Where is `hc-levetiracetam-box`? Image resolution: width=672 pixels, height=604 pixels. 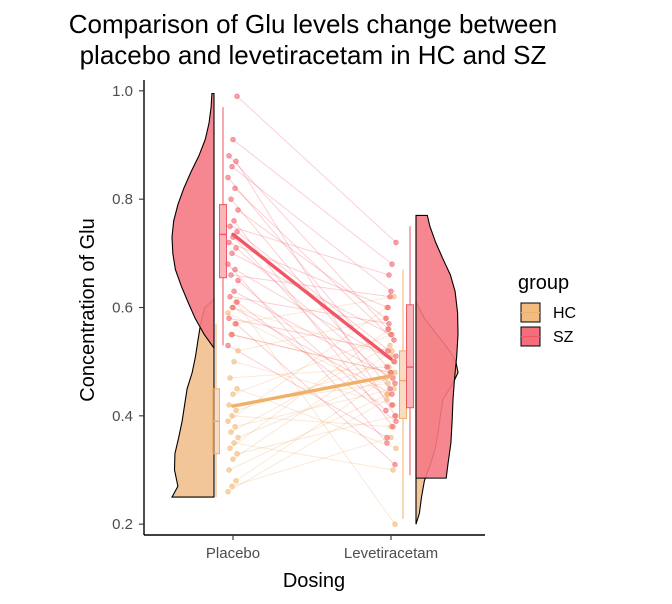
hc-levetiracetam-box is located at coordinates (403, 394).